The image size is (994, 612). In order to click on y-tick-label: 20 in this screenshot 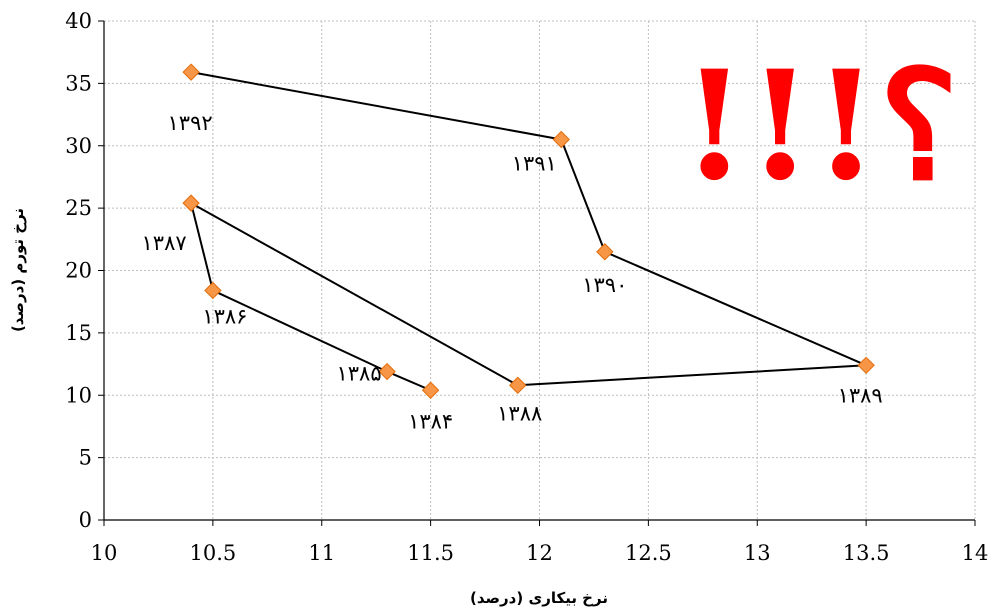, I will do `click(78, 271)`.